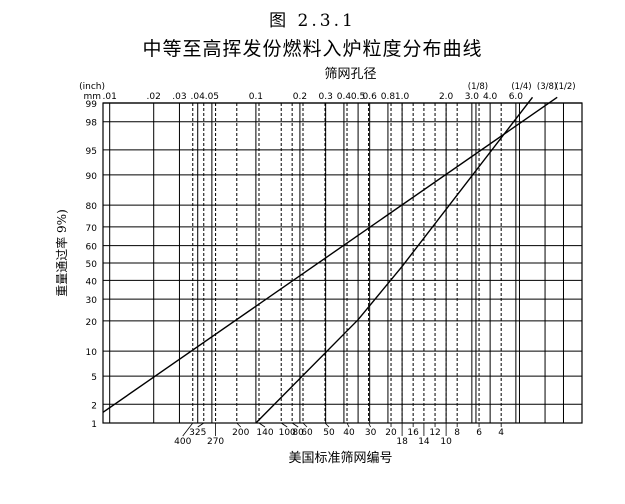 The image size is (625, 504). I want to click on top-tick-label: 3.0, so click(472, 97).